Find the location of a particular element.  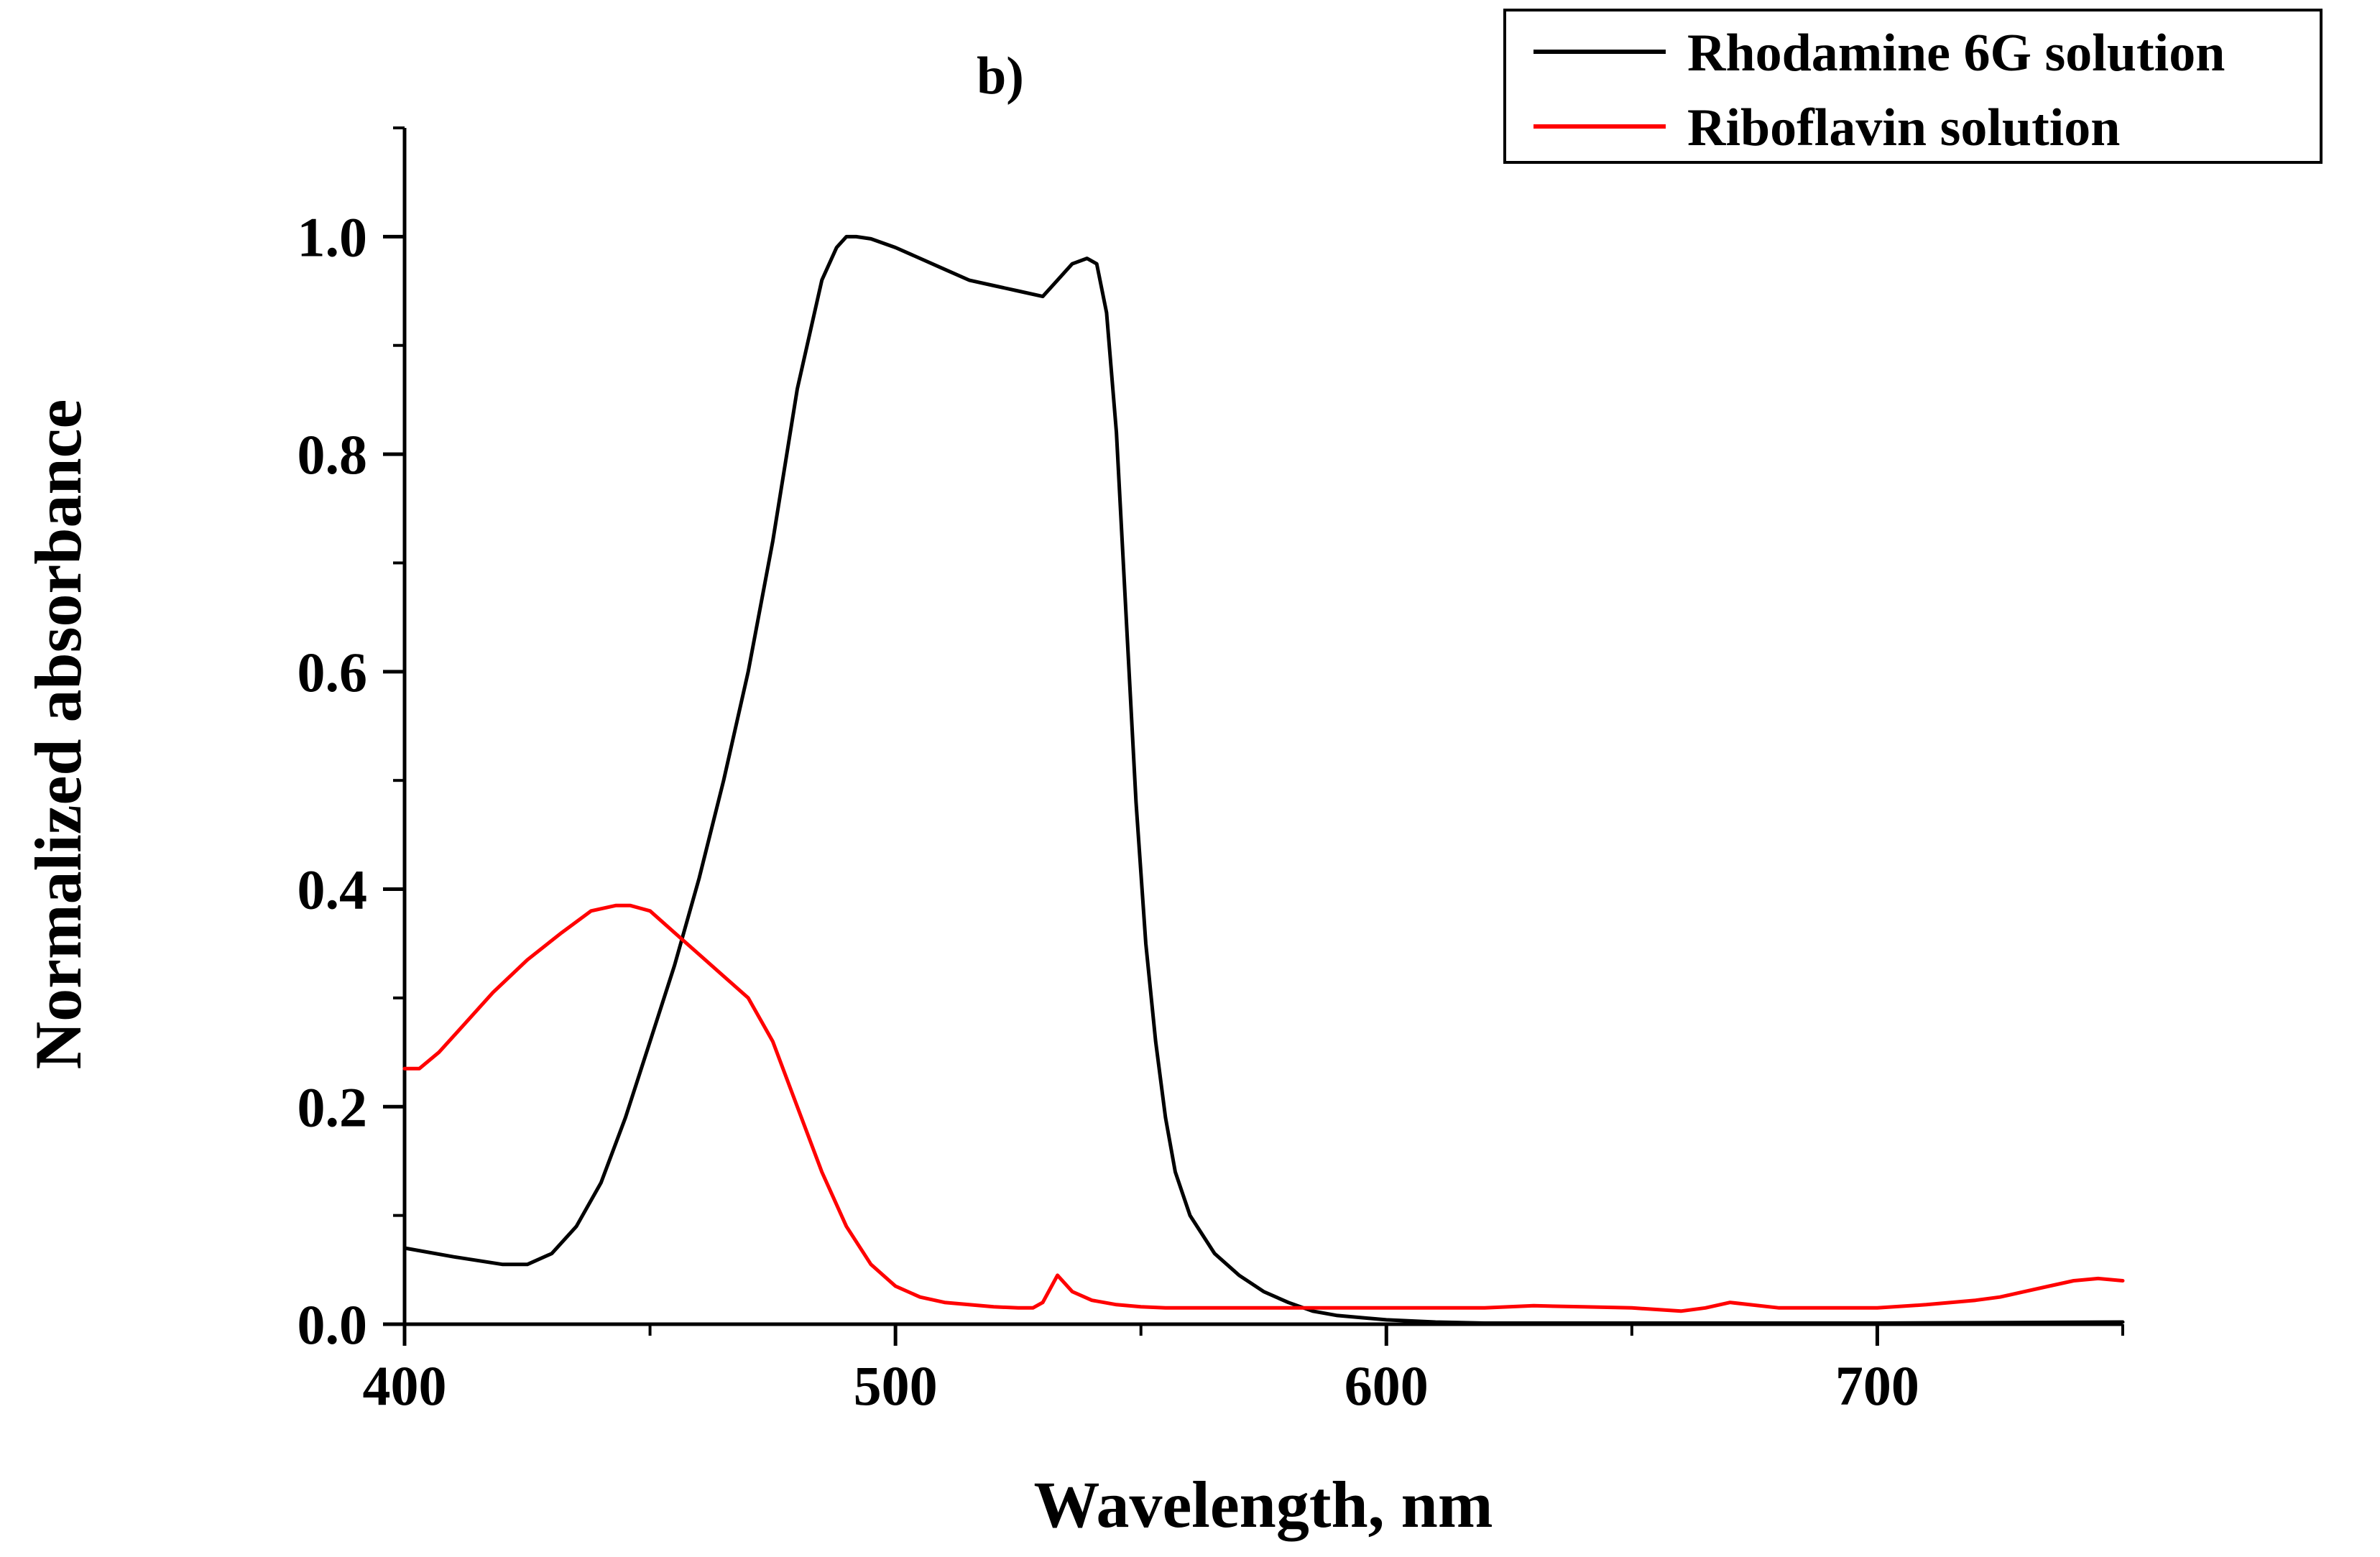

y-tick-label: 0.6 is located at coordinates (333, 672).